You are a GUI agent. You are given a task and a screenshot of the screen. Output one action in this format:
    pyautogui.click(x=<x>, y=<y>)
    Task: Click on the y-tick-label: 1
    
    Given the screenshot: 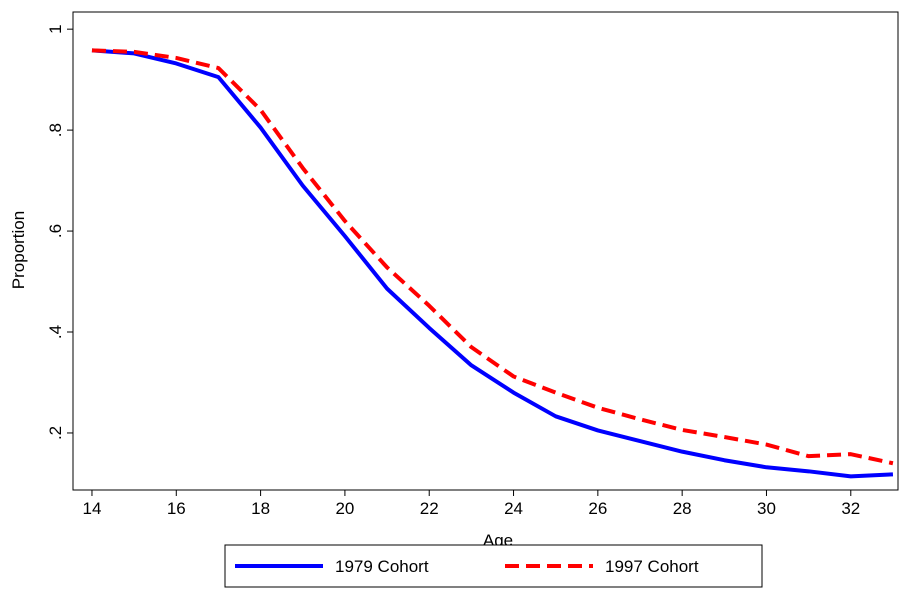 What is the action you would take?
    pyautogui.click(x=55, y=28)
    